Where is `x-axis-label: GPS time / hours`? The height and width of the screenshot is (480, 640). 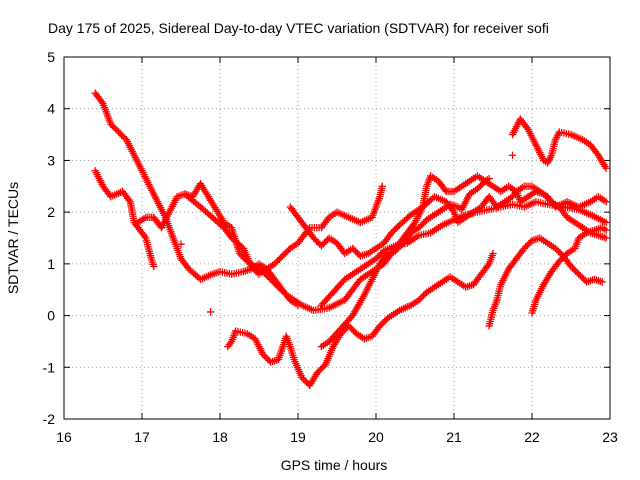
x-axis-label: GPS time / hours is located at coordinates (334, 465).